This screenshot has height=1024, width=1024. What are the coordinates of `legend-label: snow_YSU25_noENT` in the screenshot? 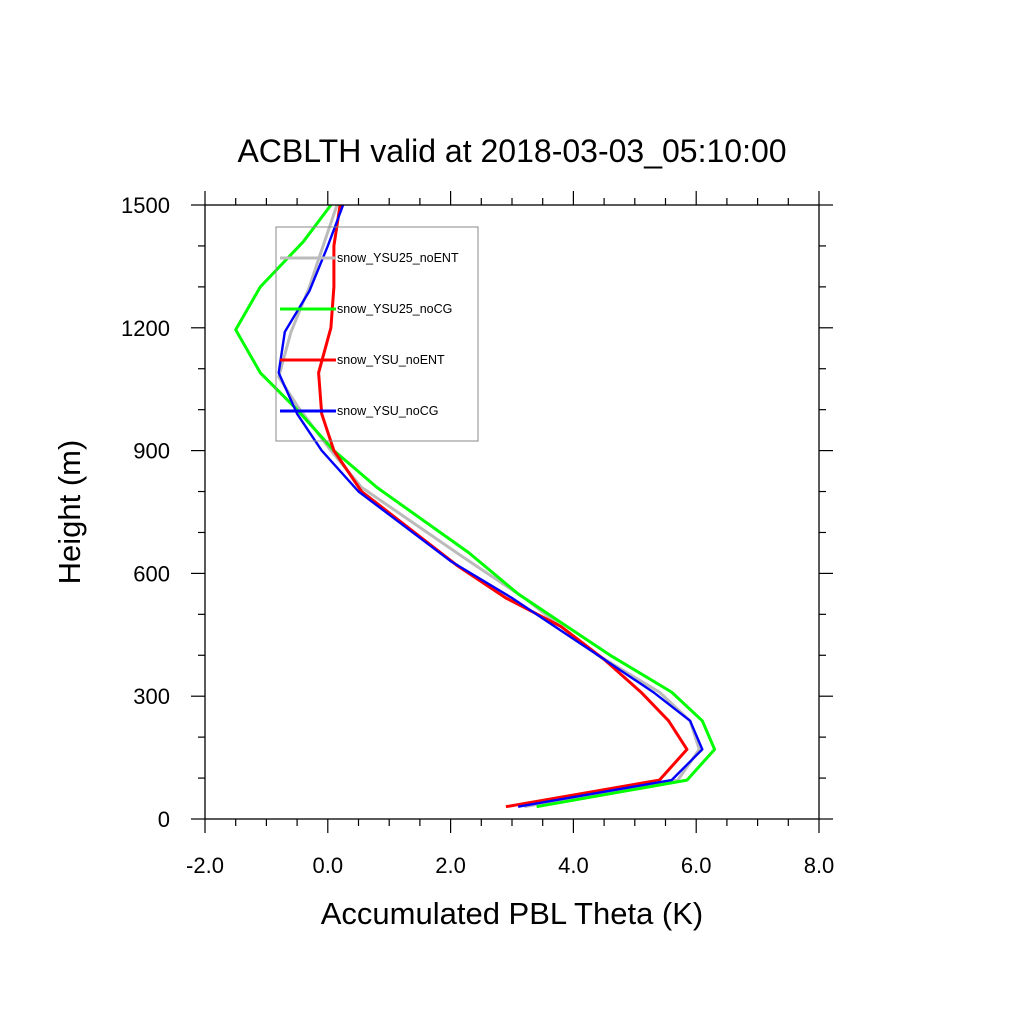 It's located at (398, 258).